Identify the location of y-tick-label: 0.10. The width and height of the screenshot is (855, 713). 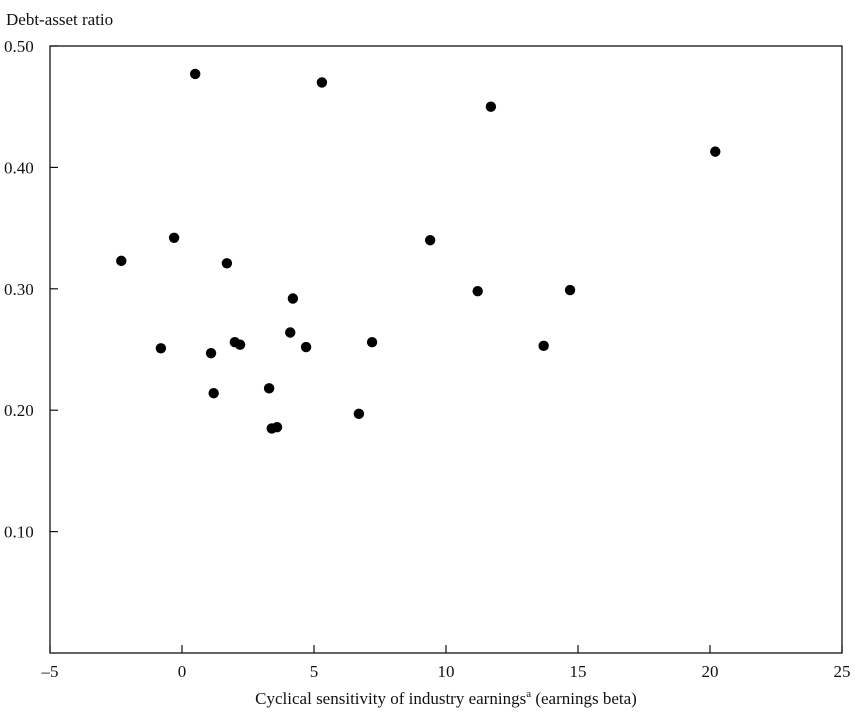
(19, 532).